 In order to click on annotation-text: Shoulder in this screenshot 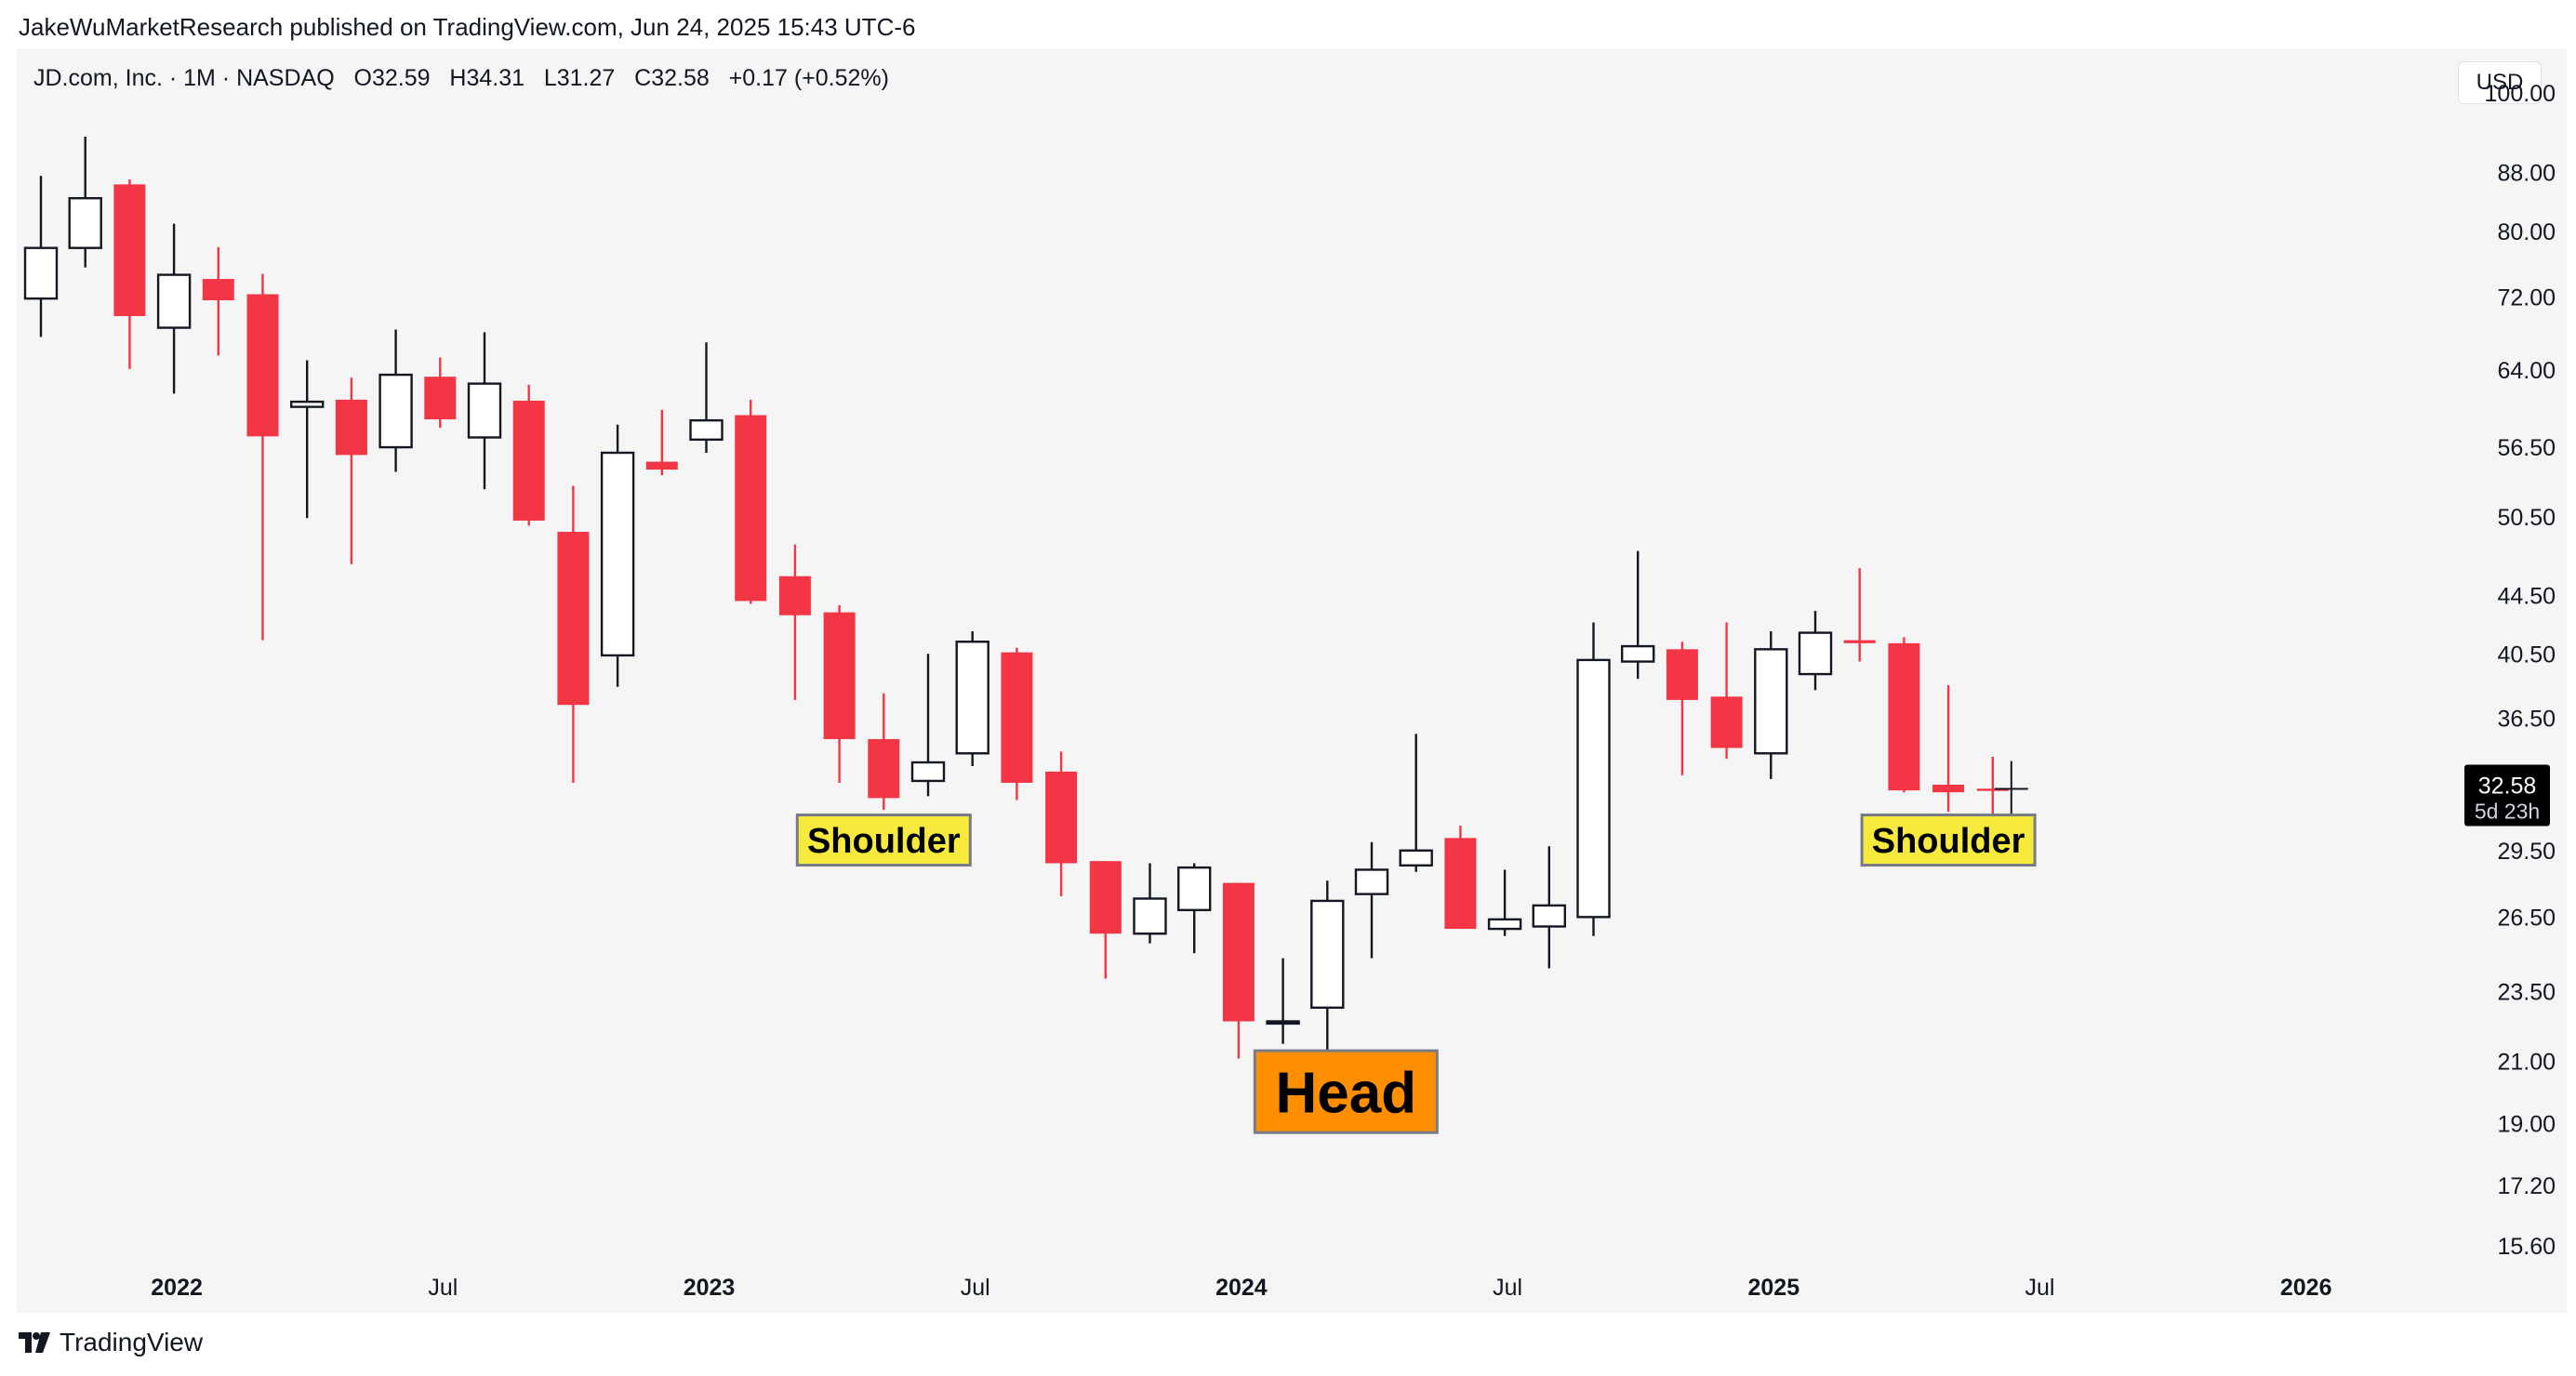, I will do `click(884, 841)`.